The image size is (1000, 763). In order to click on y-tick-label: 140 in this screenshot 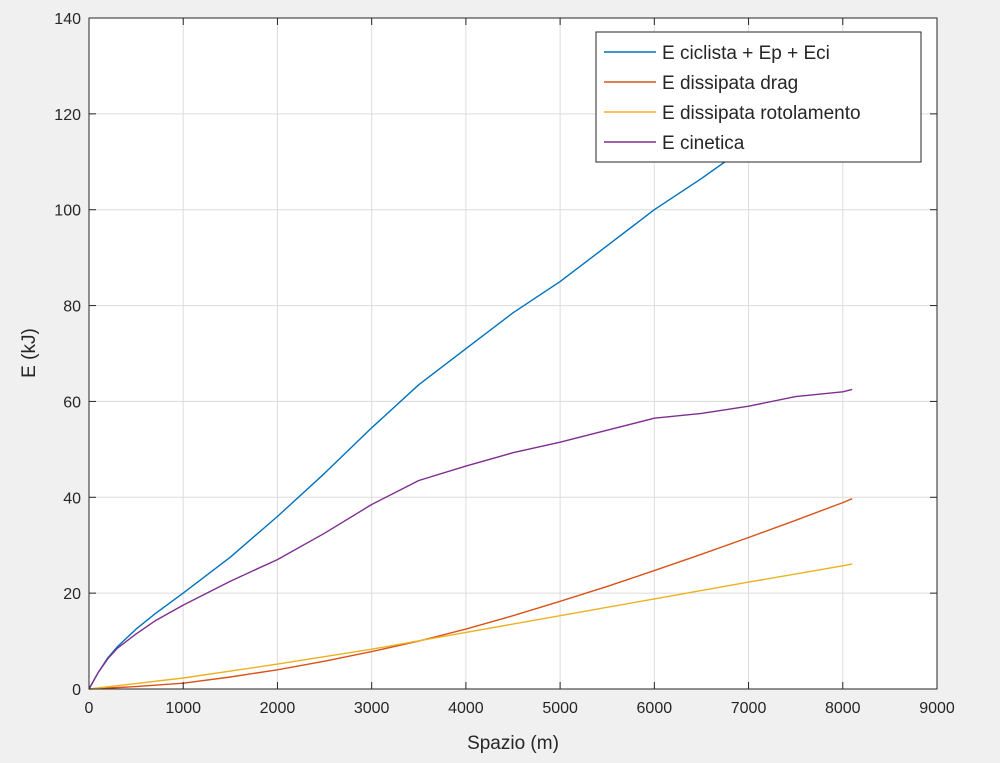, I will do `click(67, 19)`.